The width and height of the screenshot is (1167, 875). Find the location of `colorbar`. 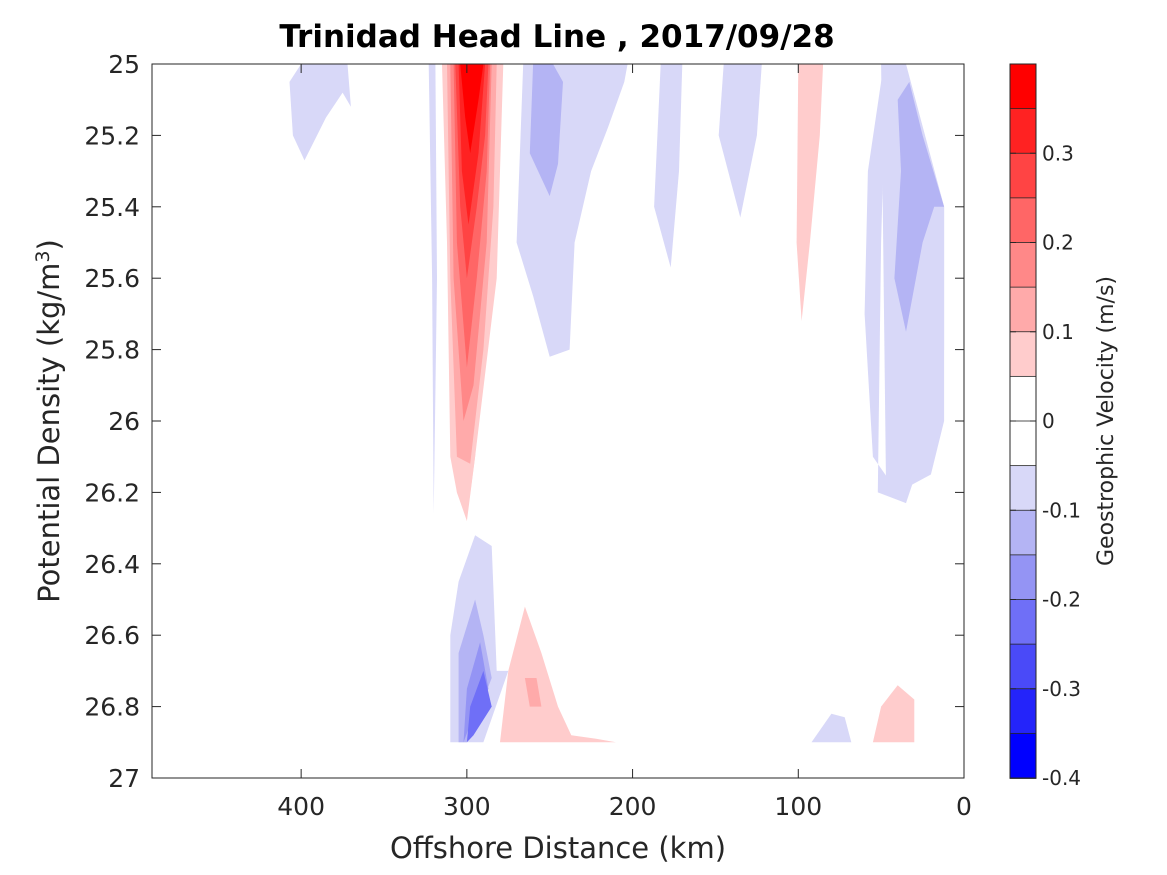

colorbar is located at coordinates (1023, 421).